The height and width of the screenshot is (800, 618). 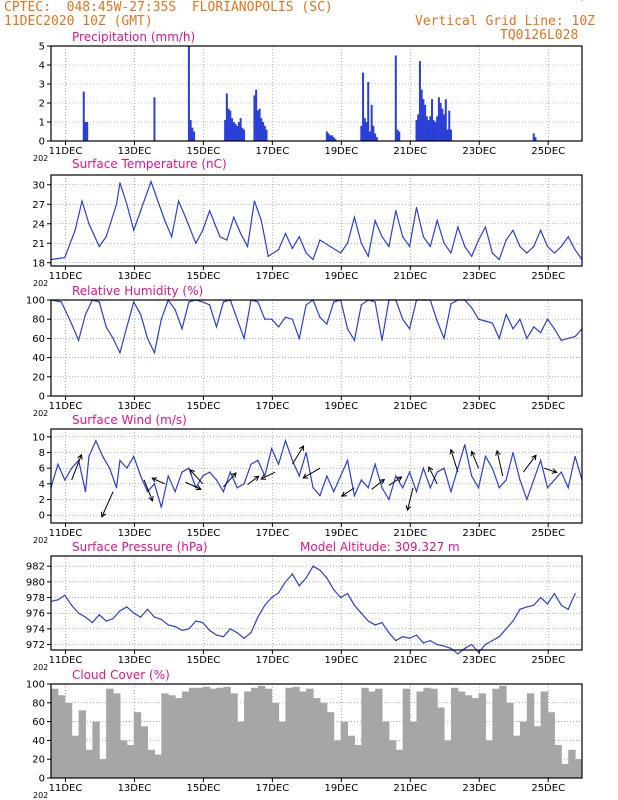 What do you see at coordinates (204, 406) in the screenshot?
I see `rh-xtick-label-2: 15DEC` at bounding box center [204, 406].